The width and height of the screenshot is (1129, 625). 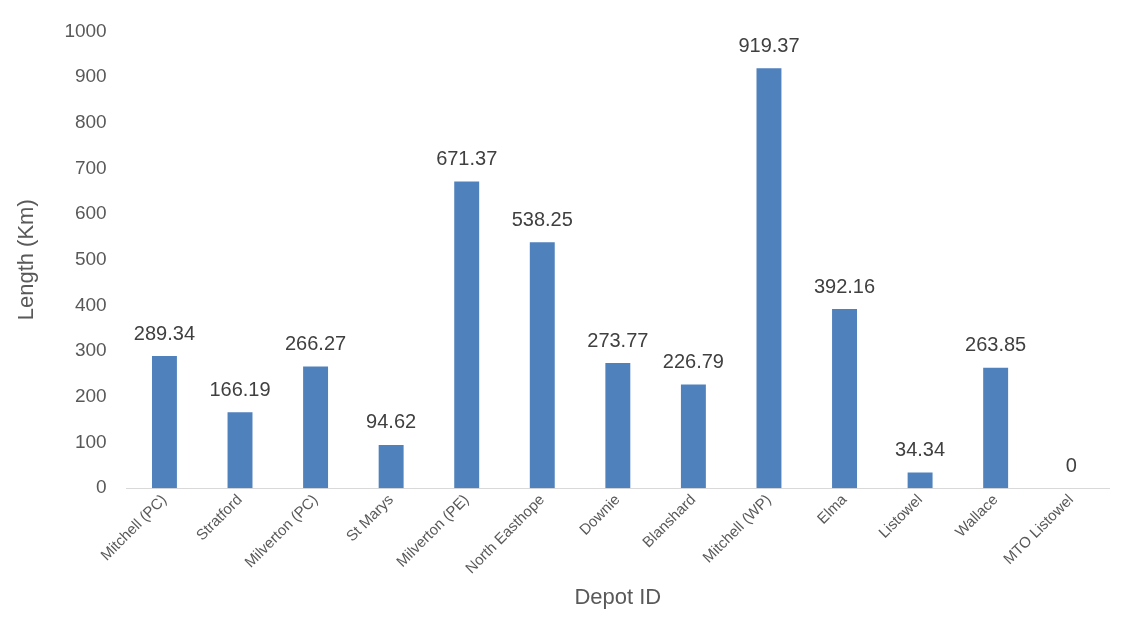 What do you see at coordinates (90, 396) in the screenshot?
I see `y-tick-label: 200` at bounding box center [90, 396].